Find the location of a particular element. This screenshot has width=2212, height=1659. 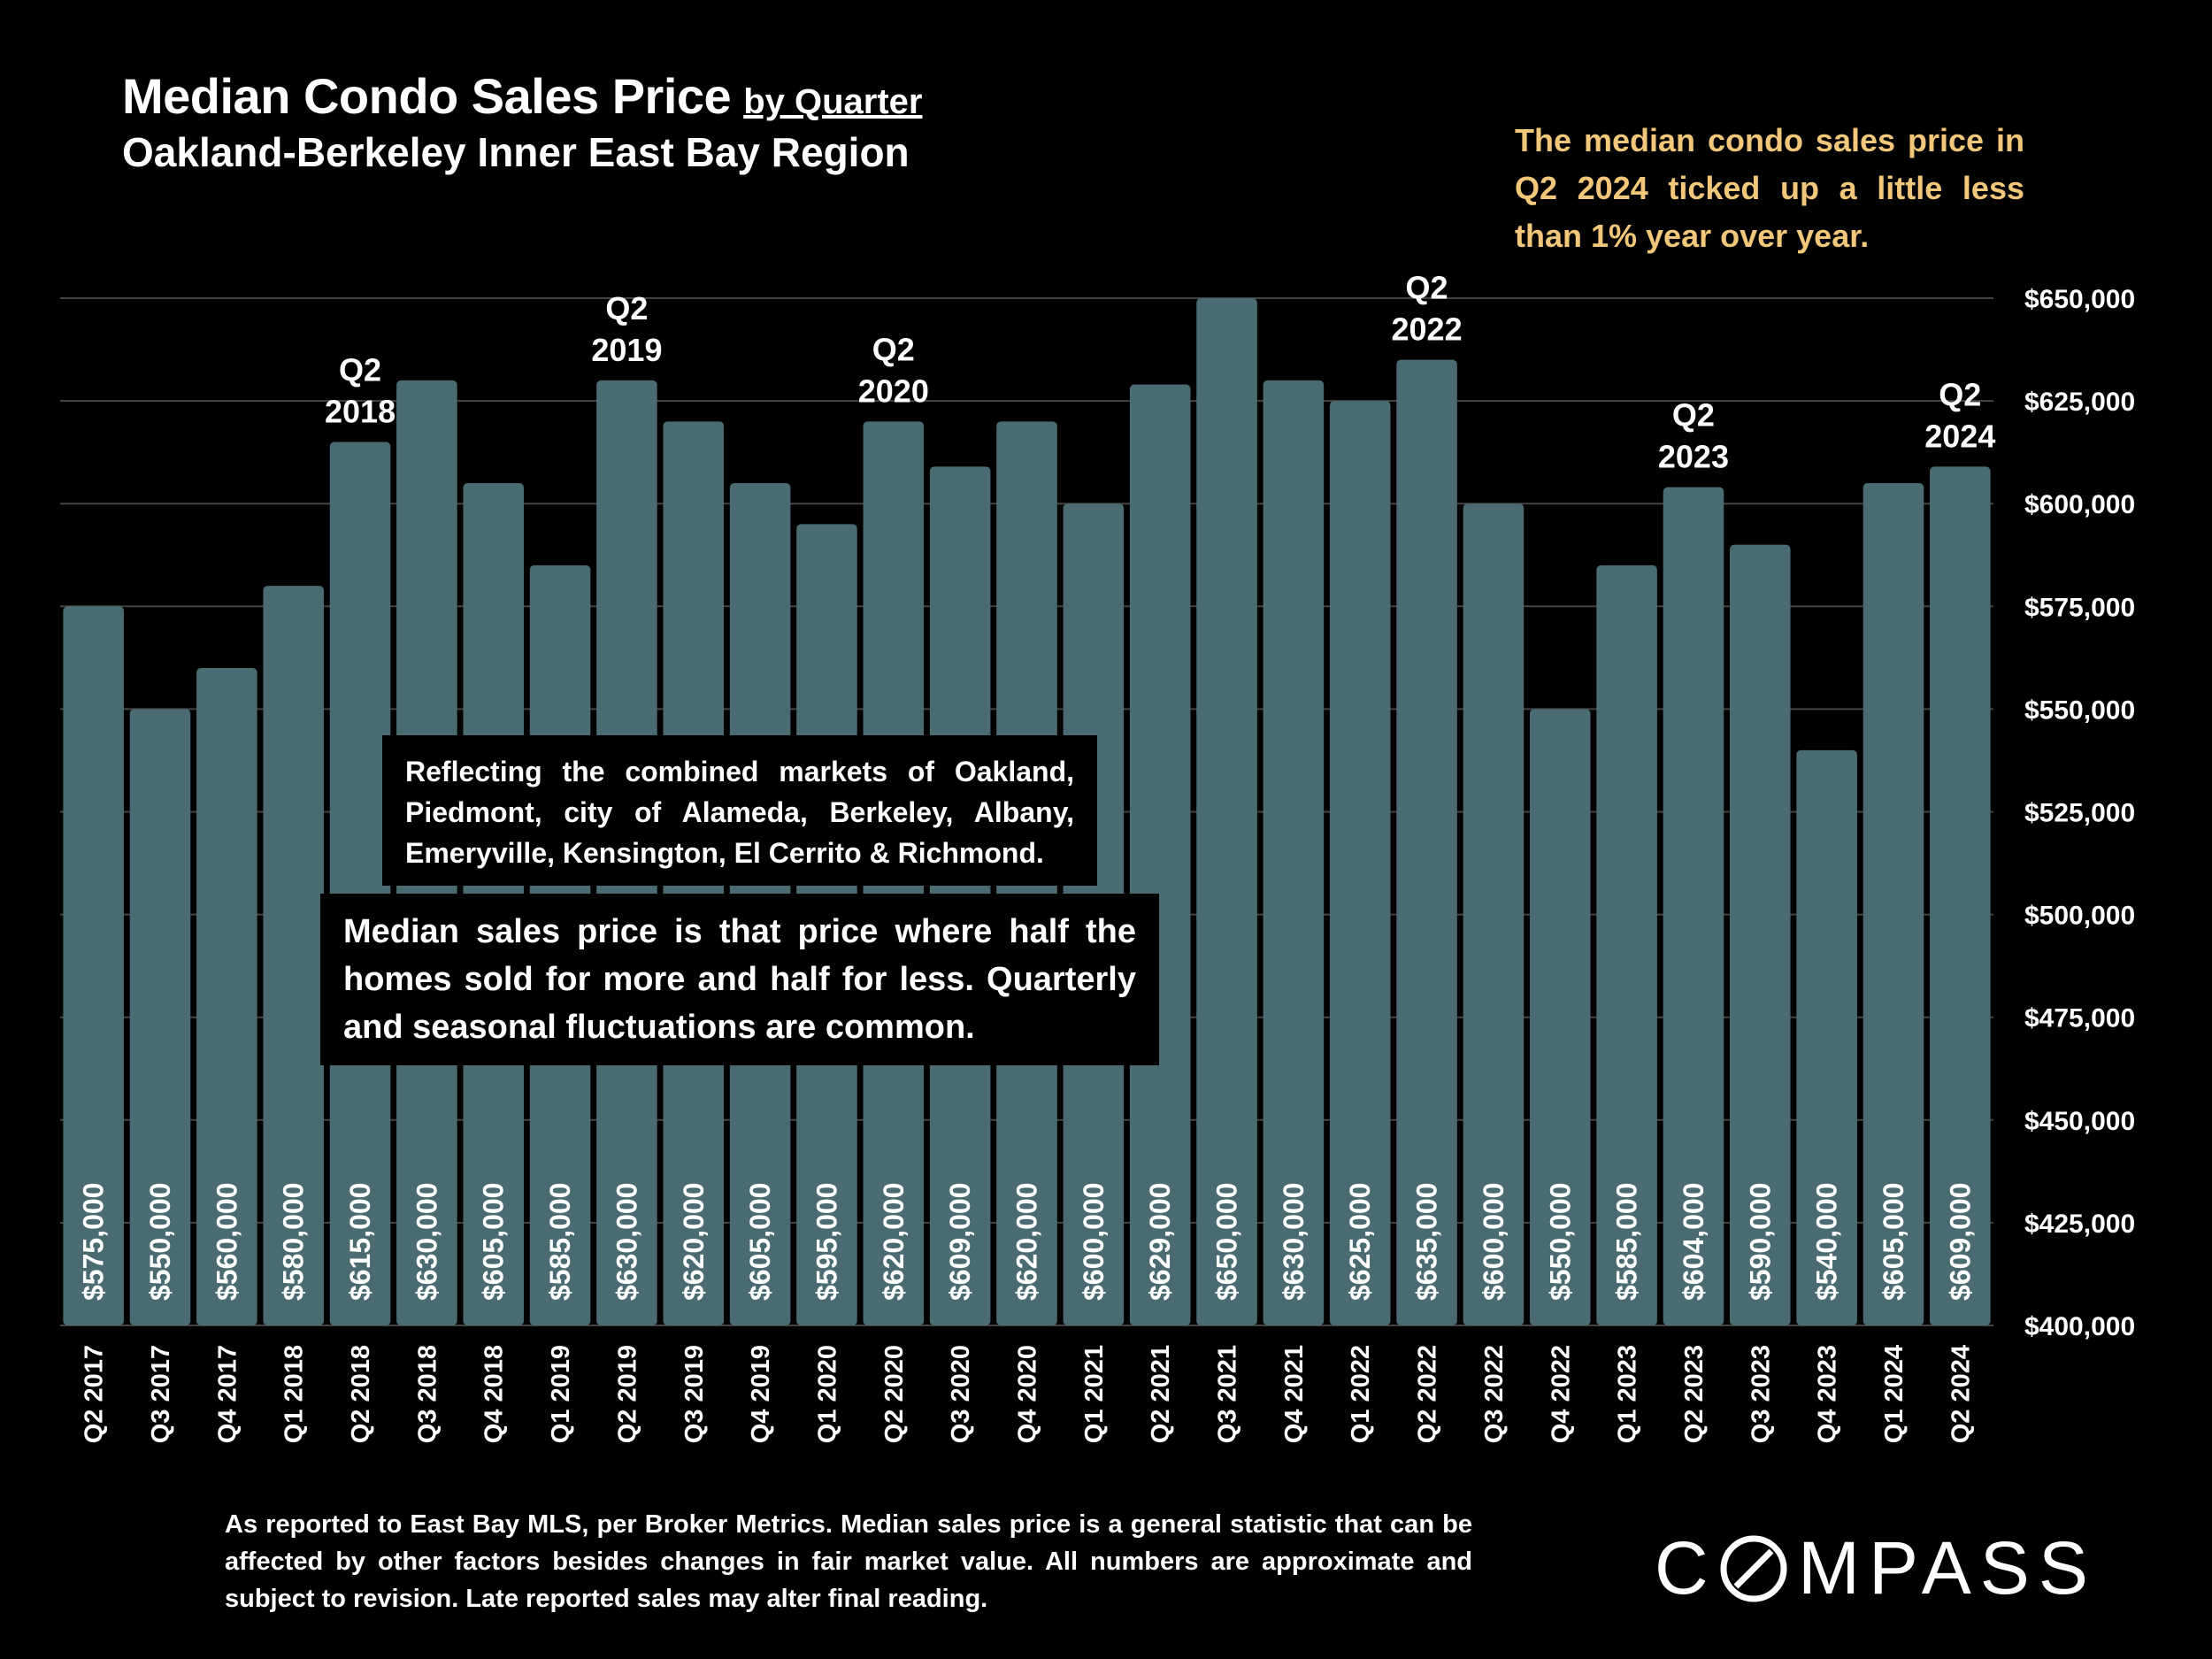

x-tick-label: Q2 2020 is located at coordinates (895, 1394).